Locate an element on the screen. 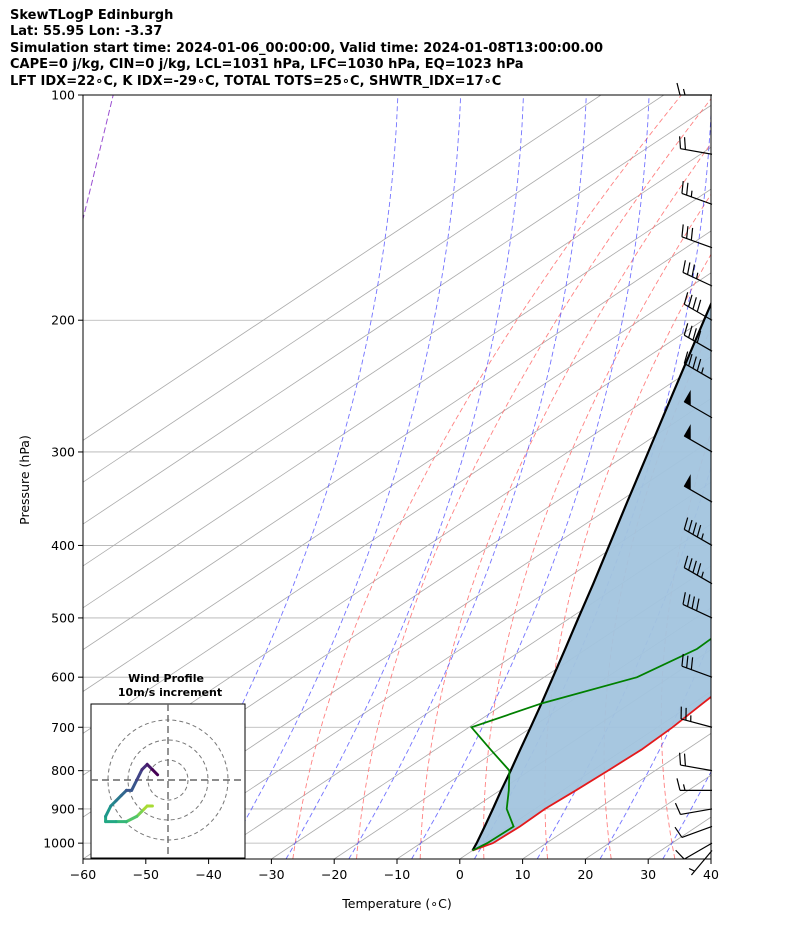 Image resolution: width=794 pixels, height=937 pixels. y-tick-label: 500 is located at coordinates (63, 617).